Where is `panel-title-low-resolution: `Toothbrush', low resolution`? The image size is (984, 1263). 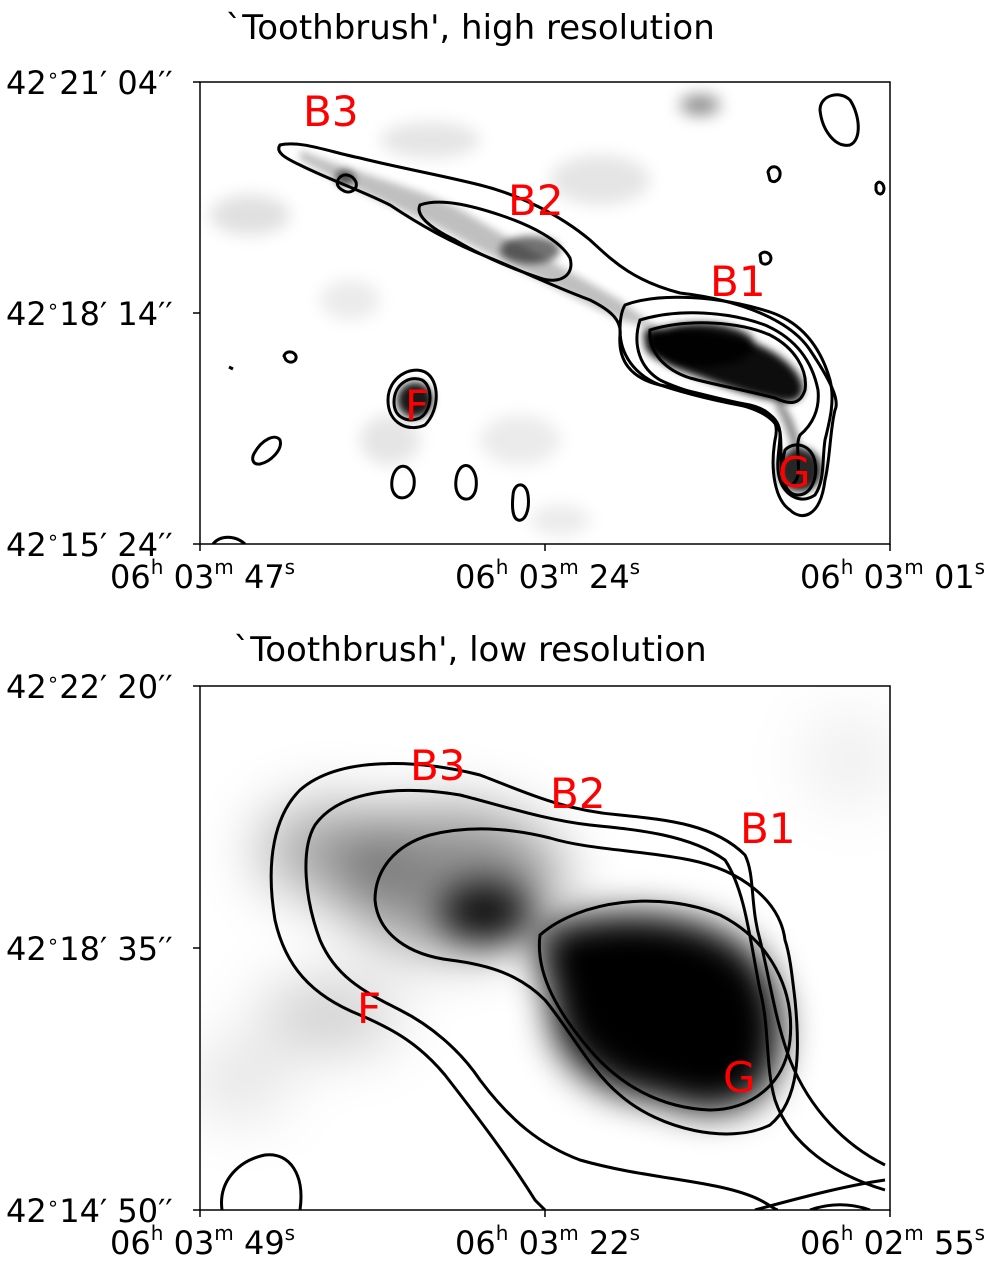
panel-title-low-resolution: `Toothbrush', low resolution is located at coordinates (470, 650).